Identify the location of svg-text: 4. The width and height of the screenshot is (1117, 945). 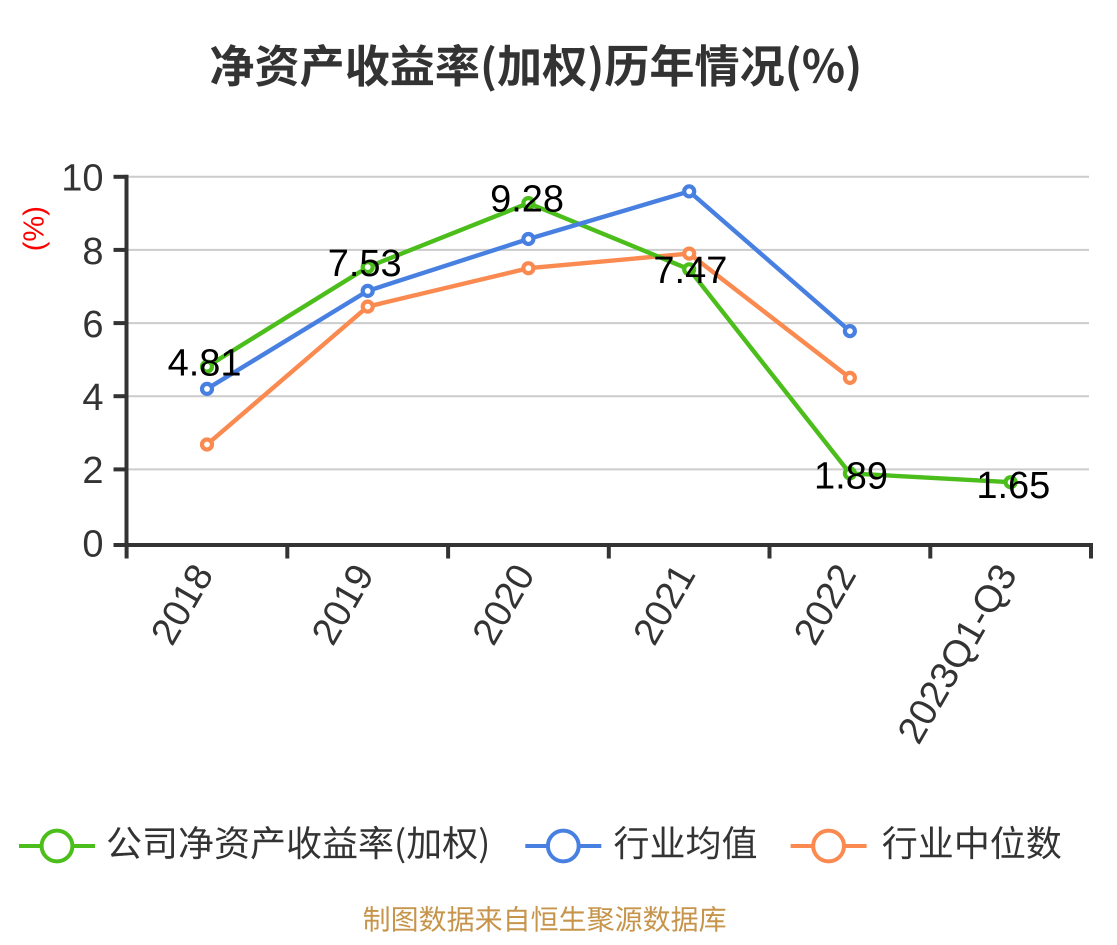
(92, 398).